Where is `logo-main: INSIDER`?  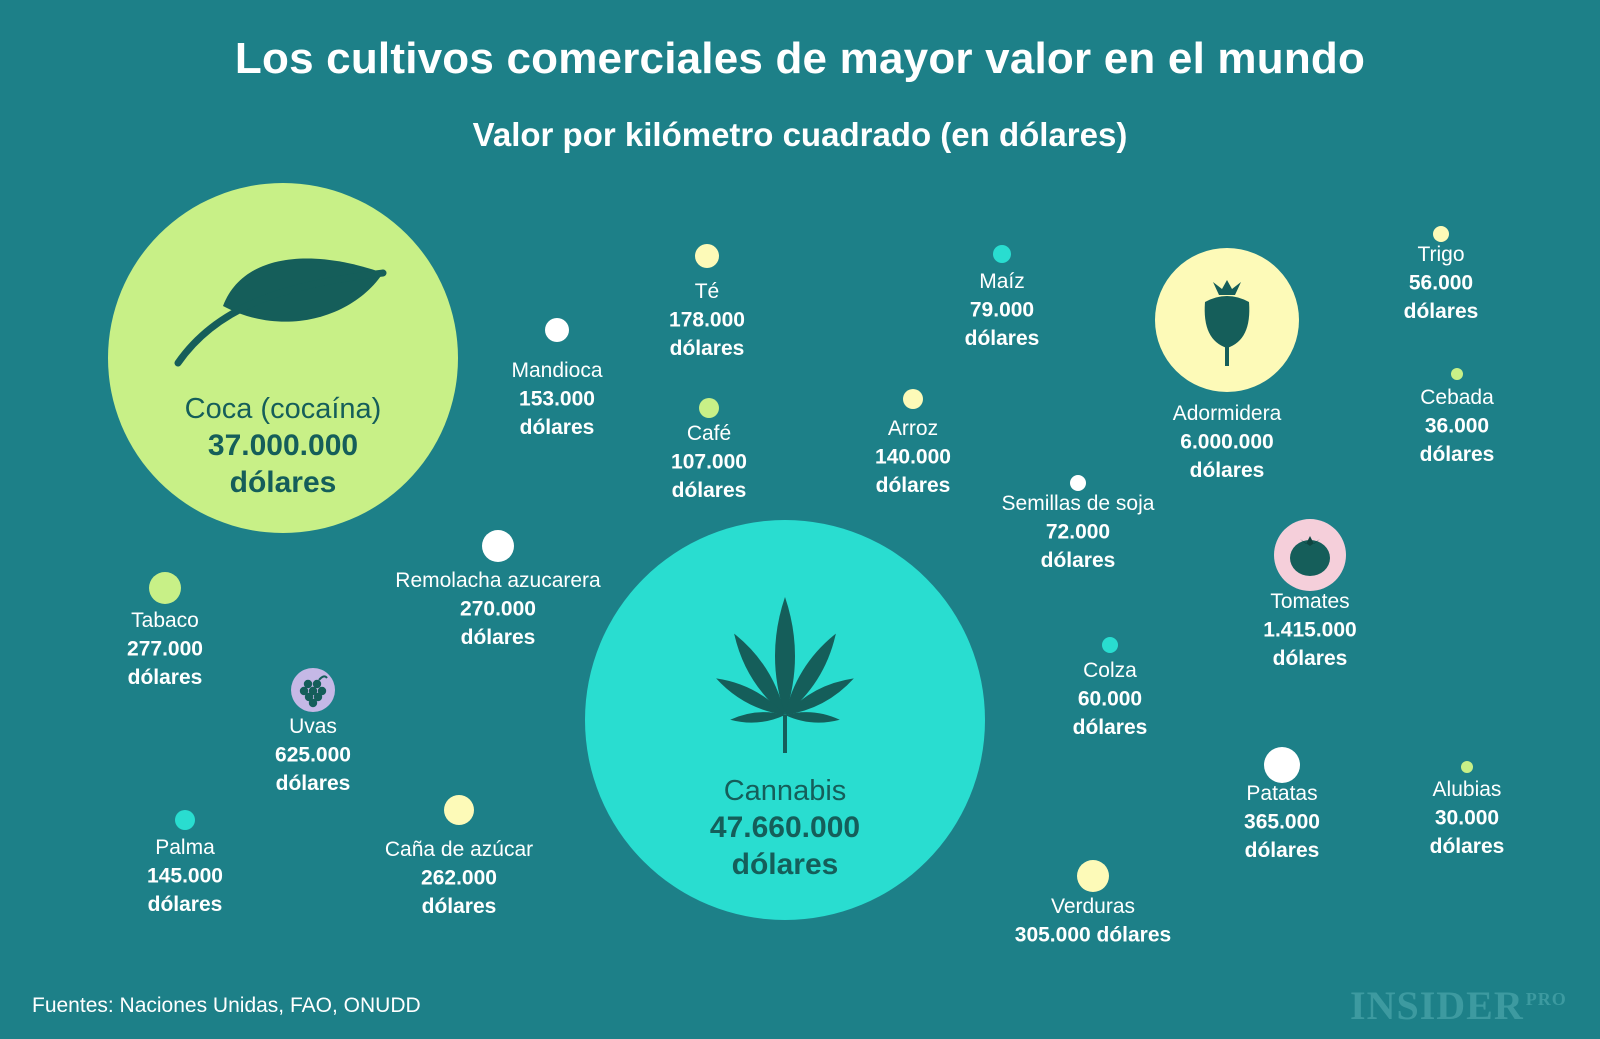 logo-main: INSIDER is located at coordinates (1437, 1005).